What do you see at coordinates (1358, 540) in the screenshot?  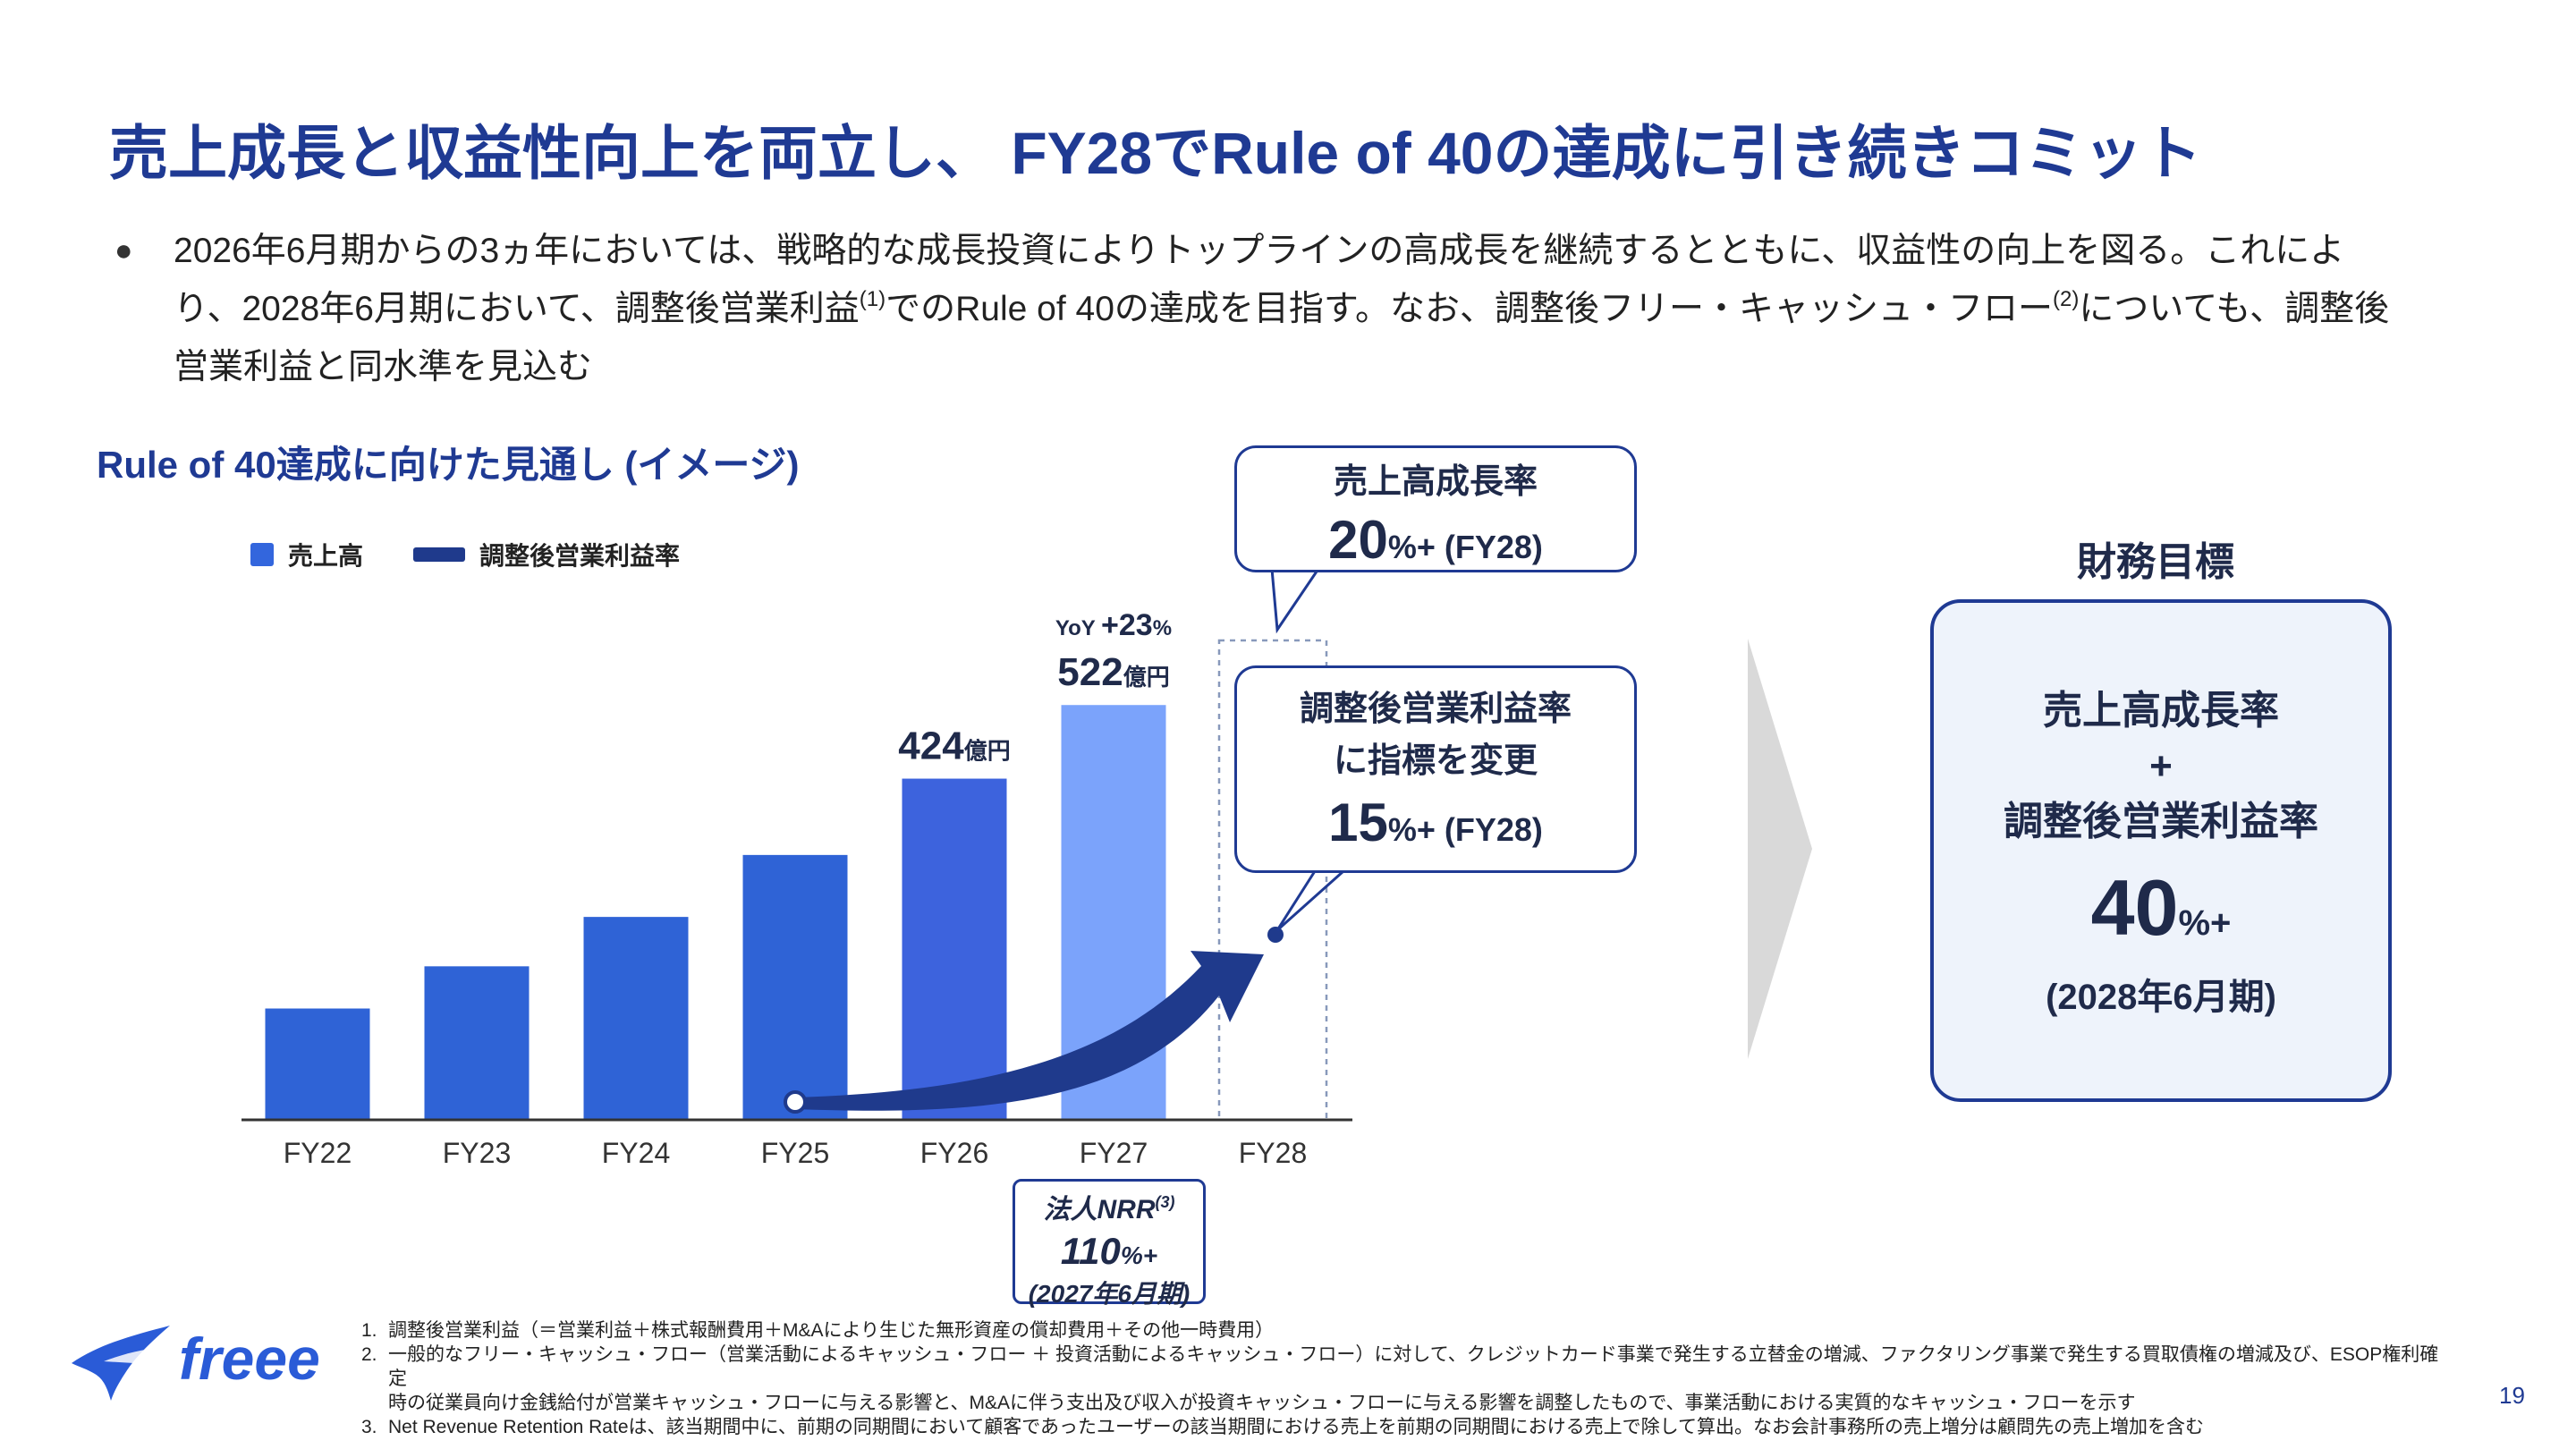 I see `growth-rate-value: 20` at bounding box center [1358, 540].